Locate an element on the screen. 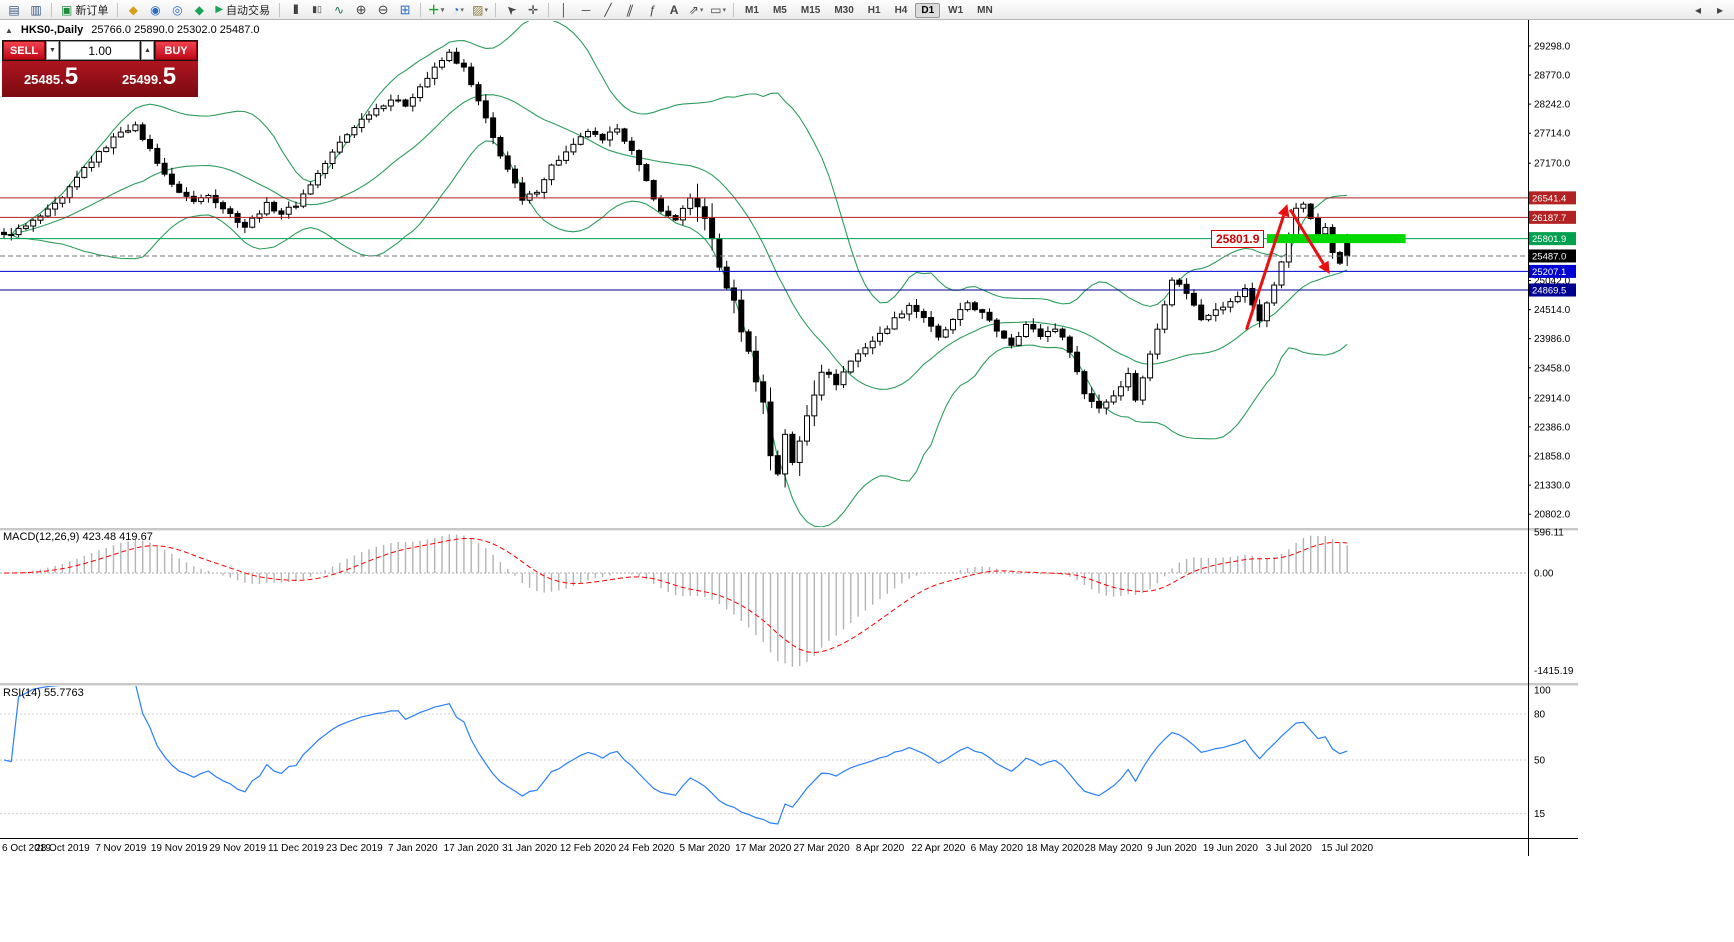  sell-button: SELL is located at coordinates (24, 50).